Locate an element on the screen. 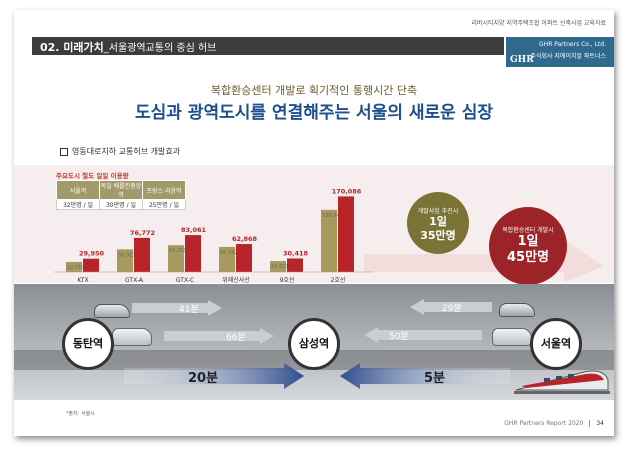  category-label: GTX-A is located at coordinates (134, 280).